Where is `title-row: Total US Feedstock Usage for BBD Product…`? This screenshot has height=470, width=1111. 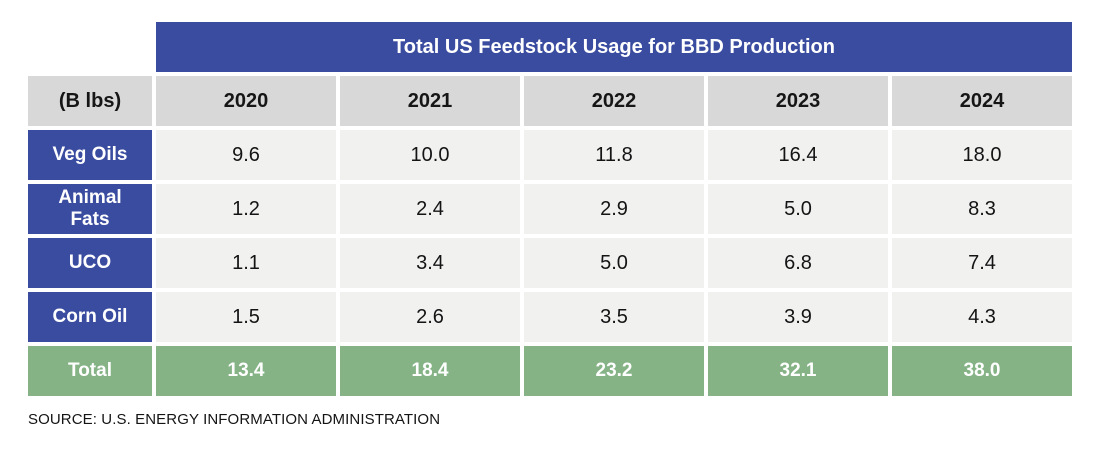 title-row: Total US Feedstock Usage for BBD Product… is located at coordinates (550, 47).